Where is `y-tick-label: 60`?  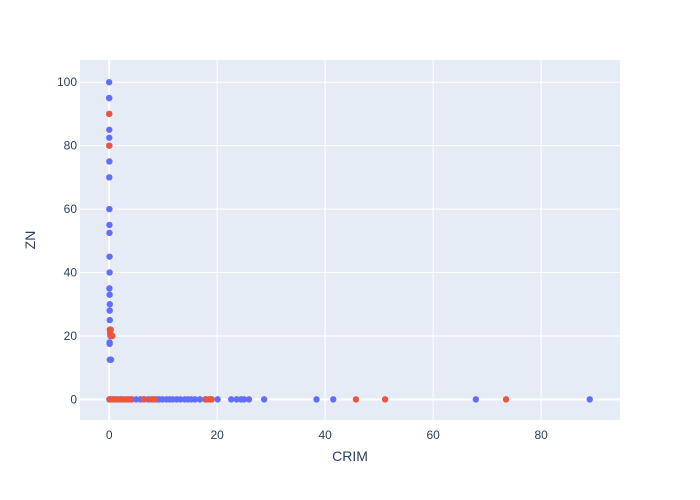 y-tick-label: 60 is located at coordinates (71, 209).